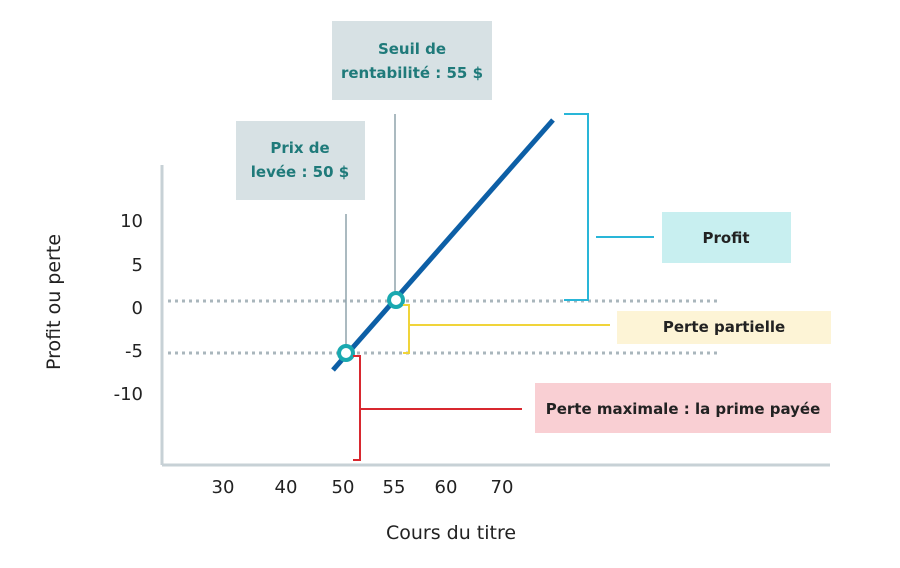 The width and height of the screenshot is (900, 568). What do you see at coordinates (576, 207) in the screenshot?
I see `profit-bracket` at bounding box center [576, 207].